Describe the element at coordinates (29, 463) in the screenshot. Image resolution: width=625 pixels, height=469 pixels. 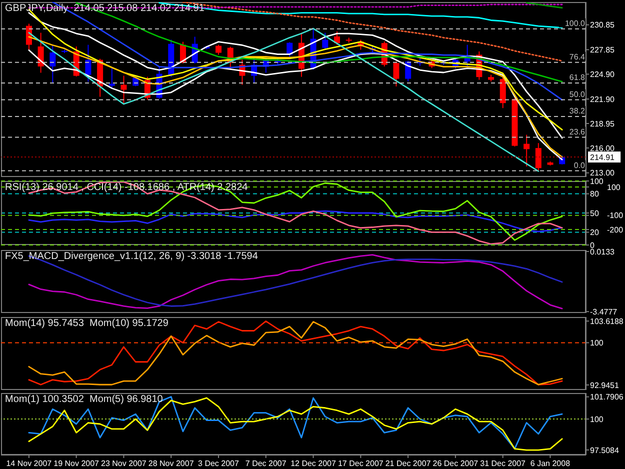
I see `x-tick-label: 14 Nov 2007` at that location.